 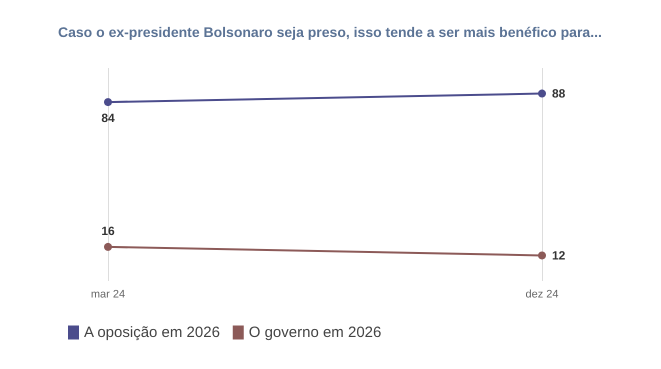 What do you see at coordinates (108, 294) in the screenshot?
I see `x-tick-label: mar 24` at bounding box center [108, 294].